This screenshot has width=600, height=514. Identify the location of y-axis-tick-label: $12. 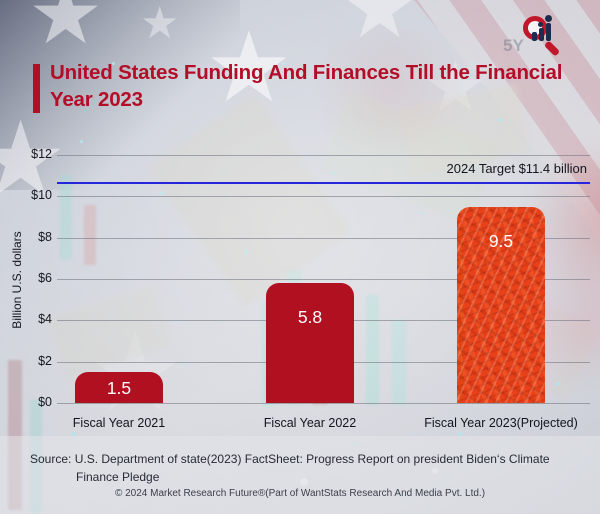
(41, 154).